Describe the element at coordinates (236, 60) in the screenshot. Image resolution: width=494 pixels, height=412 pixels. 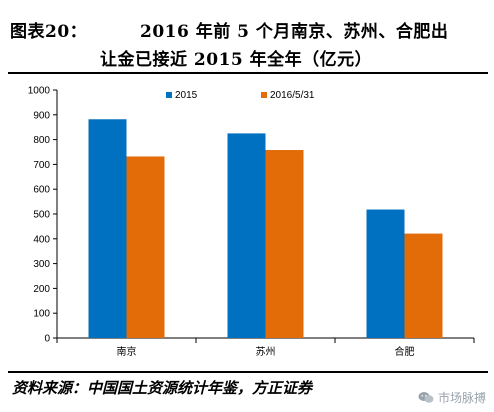
I see `figure-title-line-2: 让金已接近 2015 年全年（亿元）` at that location.